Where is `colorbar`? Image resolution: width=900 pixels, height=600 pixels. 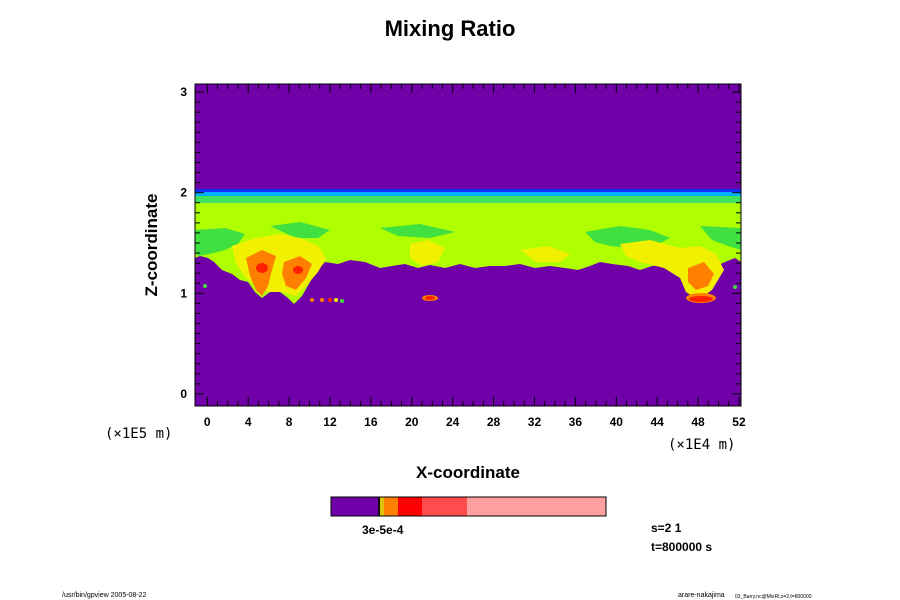 colorbar is located at coordinates (468, 506).